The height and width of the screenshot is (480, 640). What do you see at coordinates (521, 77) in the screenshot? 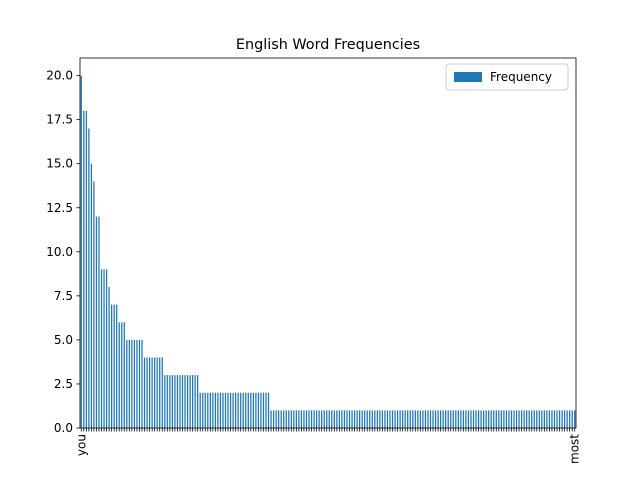
I see `legend-label: Frequency` at bounding box center [521, 77].